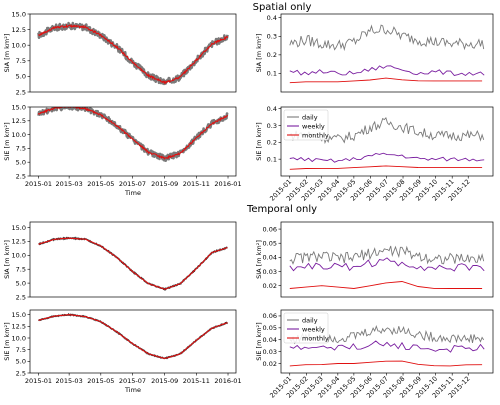  What do you see at coordinates (132, 381) in the screenshot?
I see `x-tick-label: 2015-07` at bounding box center [132, 381].